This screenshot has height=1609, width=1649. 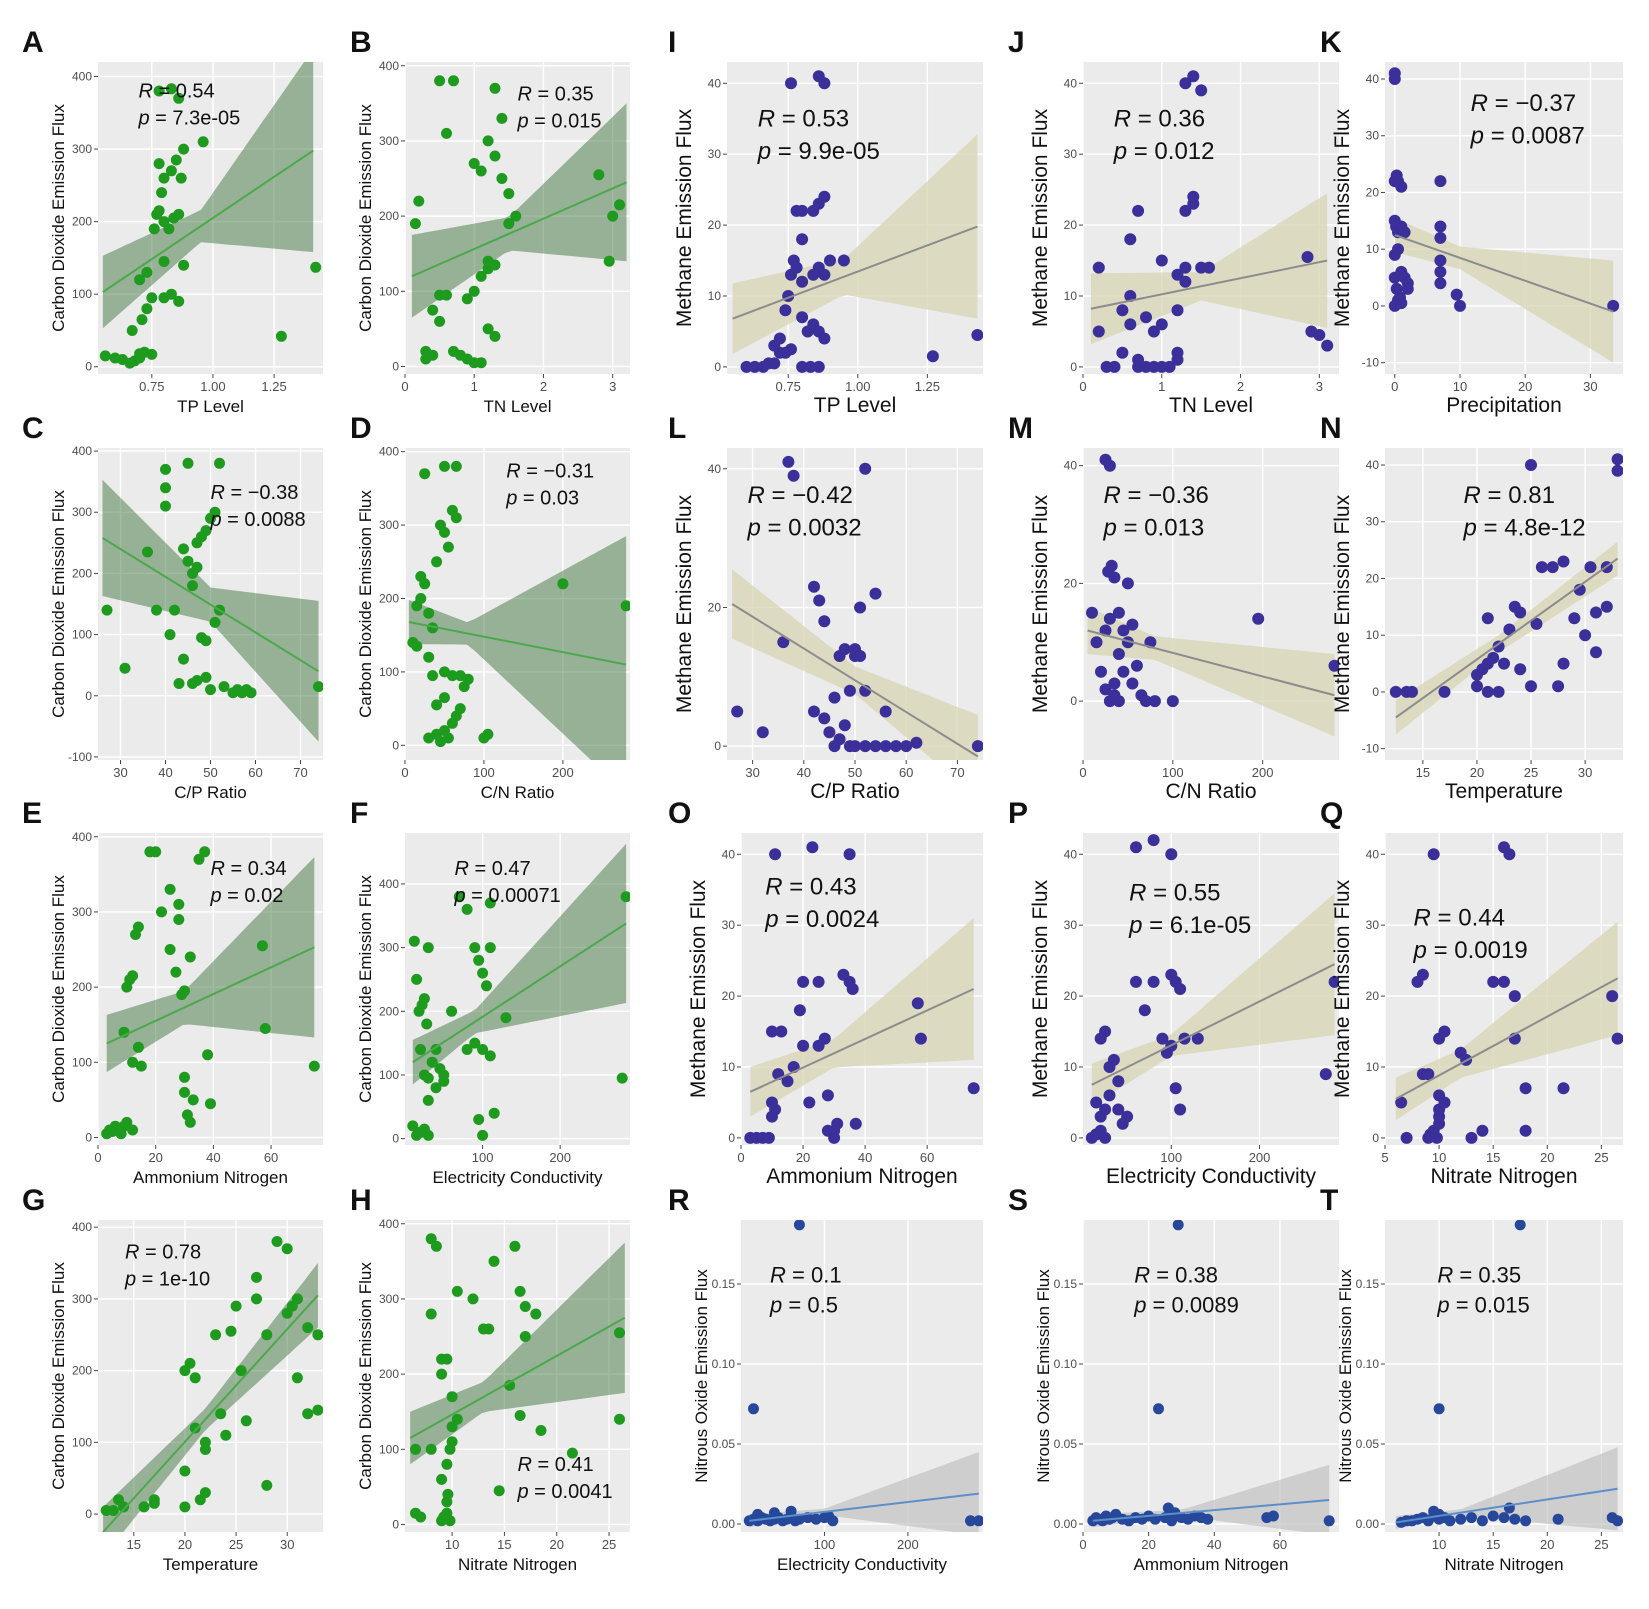 I want to click on x-tick-label: 0, so click(x=97, y=1157).